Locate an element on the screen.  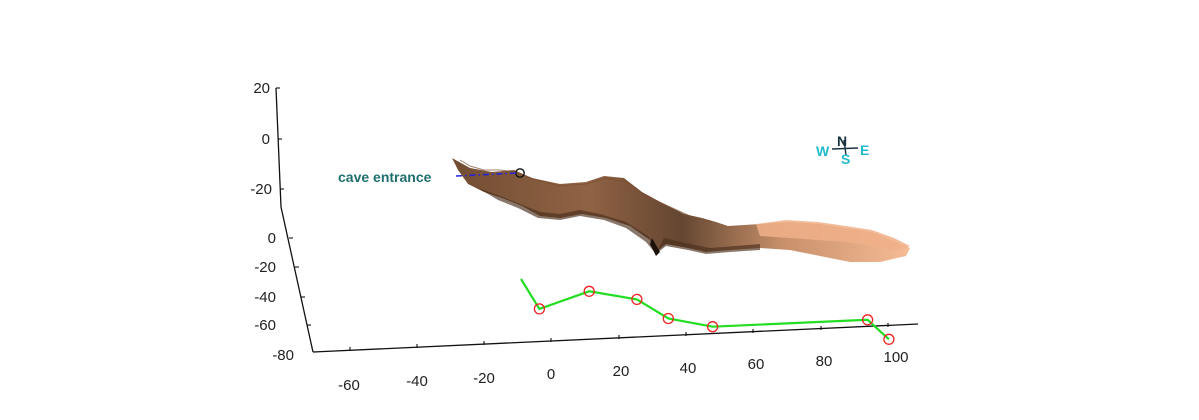
x-axis-line is located at coordinates (615, 338).